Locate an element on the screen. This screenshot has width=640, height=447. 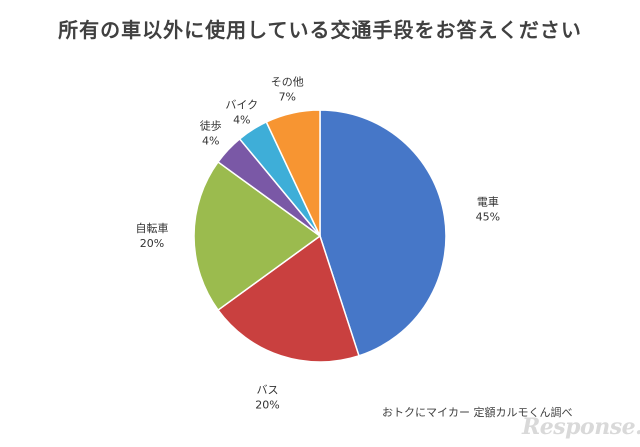
slice-label-1: バス is located at coordinates (268, 390).